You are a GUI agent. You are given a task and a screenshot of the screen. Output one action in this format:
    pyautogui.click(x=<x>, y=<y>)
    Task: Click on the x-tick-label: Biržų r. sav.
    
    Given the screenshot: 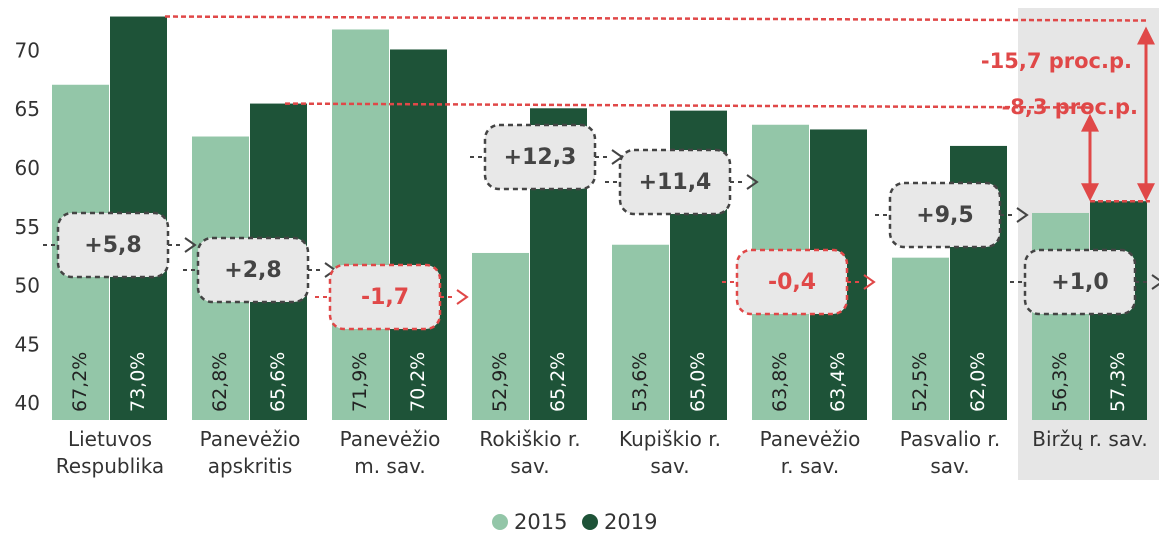 What is the action you would take?
    pyautogui.click(x=1089, y=439)
    